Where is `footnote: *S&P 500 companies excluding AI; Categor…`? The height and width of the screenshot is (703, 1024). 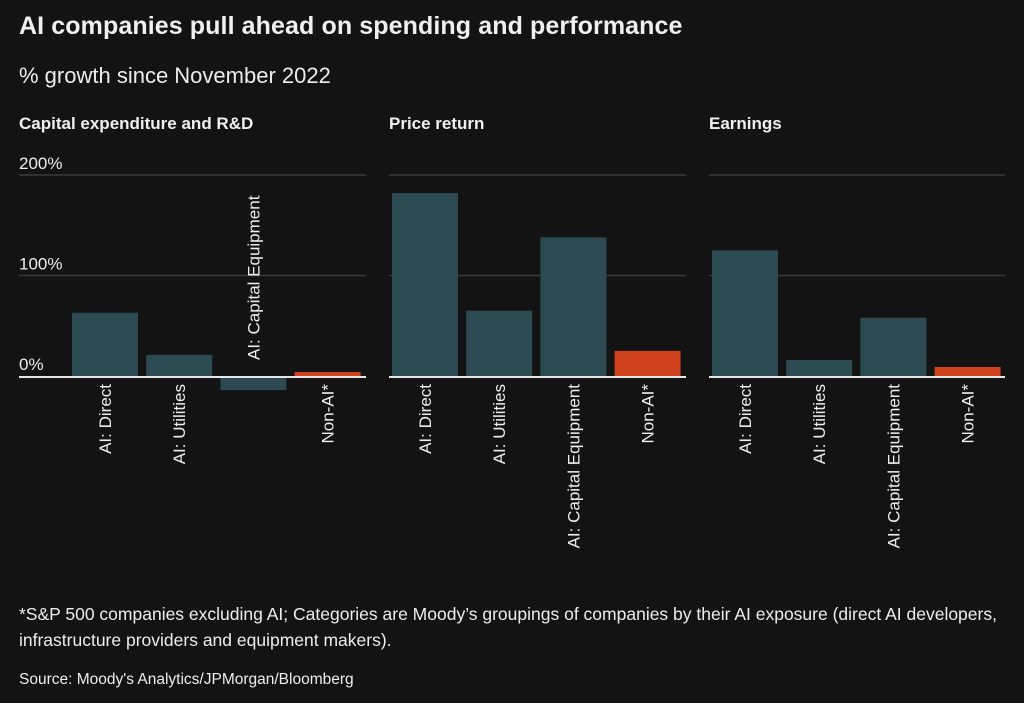 footnote: *S&P 500 companies excluding AI; Categor… is located at coordinates (508, 627).